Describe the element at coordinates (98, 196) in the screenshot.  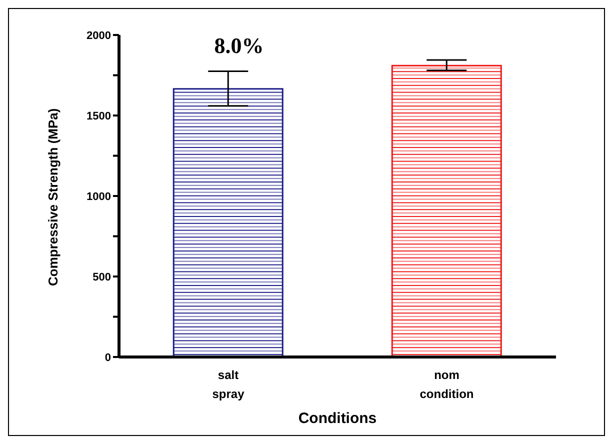
I see `y-tick-label: 1000` at that location.